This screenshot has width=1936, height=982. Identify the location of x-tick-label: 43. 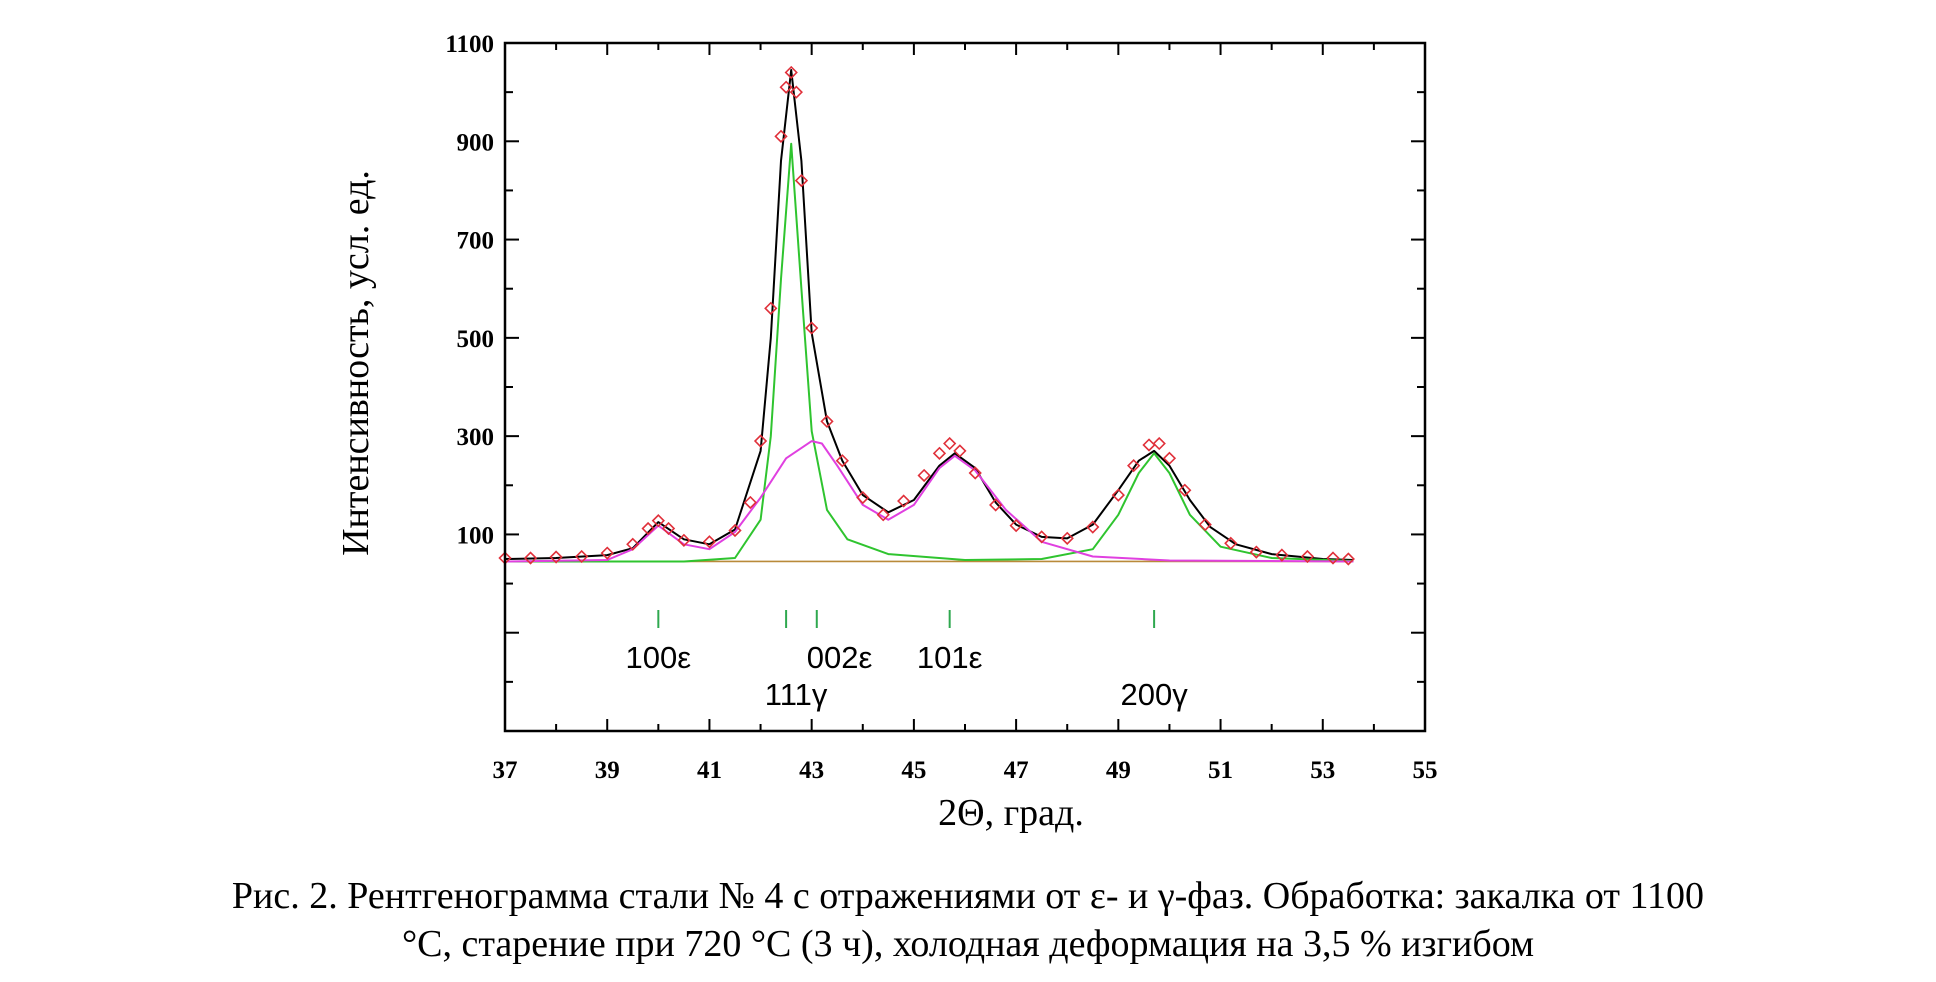
(811, 770).